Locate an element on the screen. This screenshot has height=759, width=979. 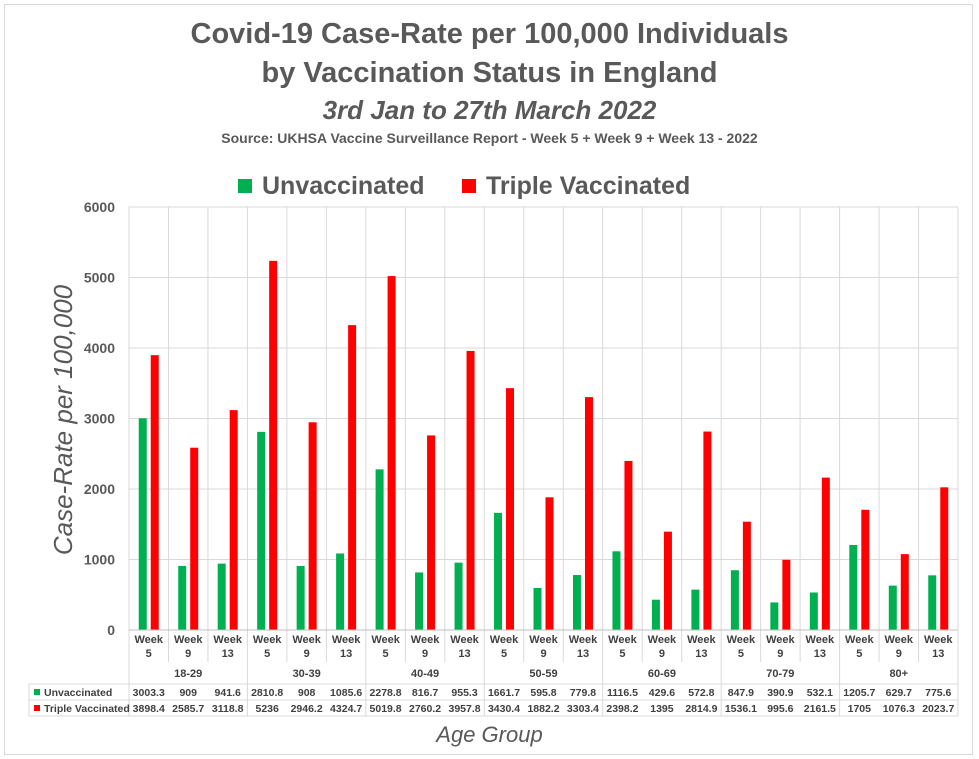
table-cell-value: 5019.8 is located at coordinates (386, 709).